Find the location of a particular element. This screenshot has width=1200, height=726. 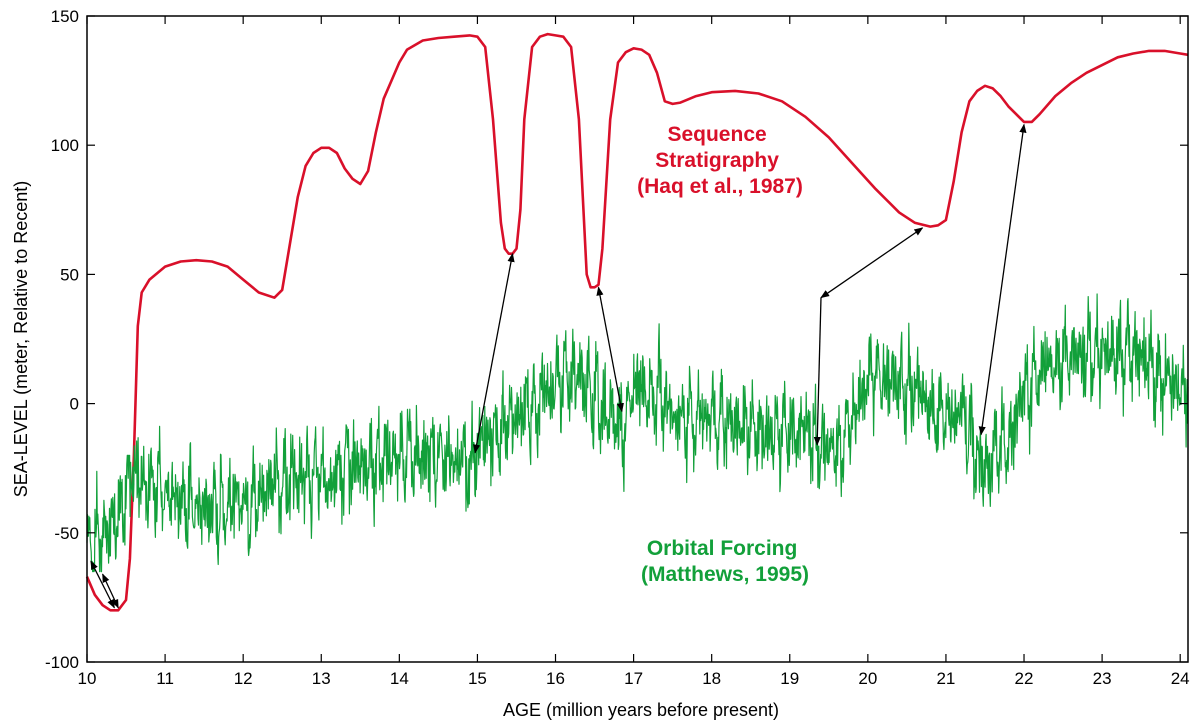

y-tick-label: 100 is located at coordinates (65, 145).